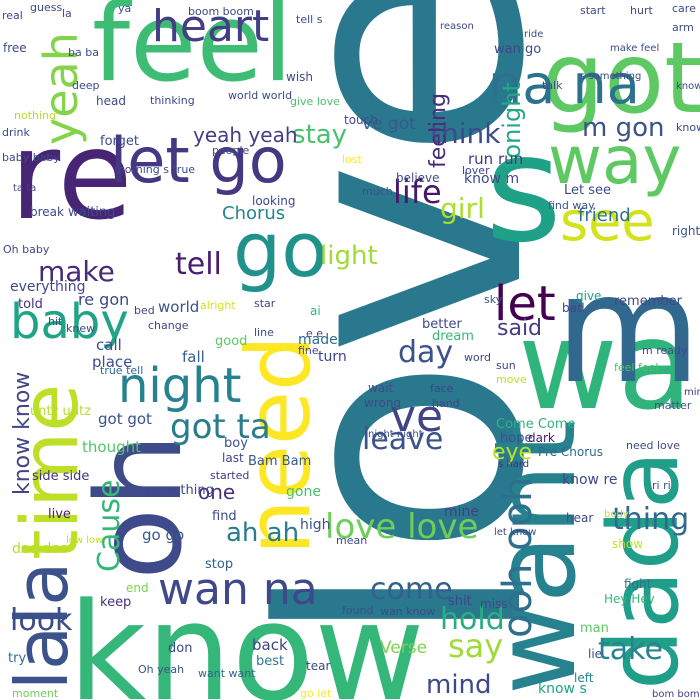 The width and height of the screenshot is (700, 700). I want to click on word-let-see: Let see, so click(588, 190).